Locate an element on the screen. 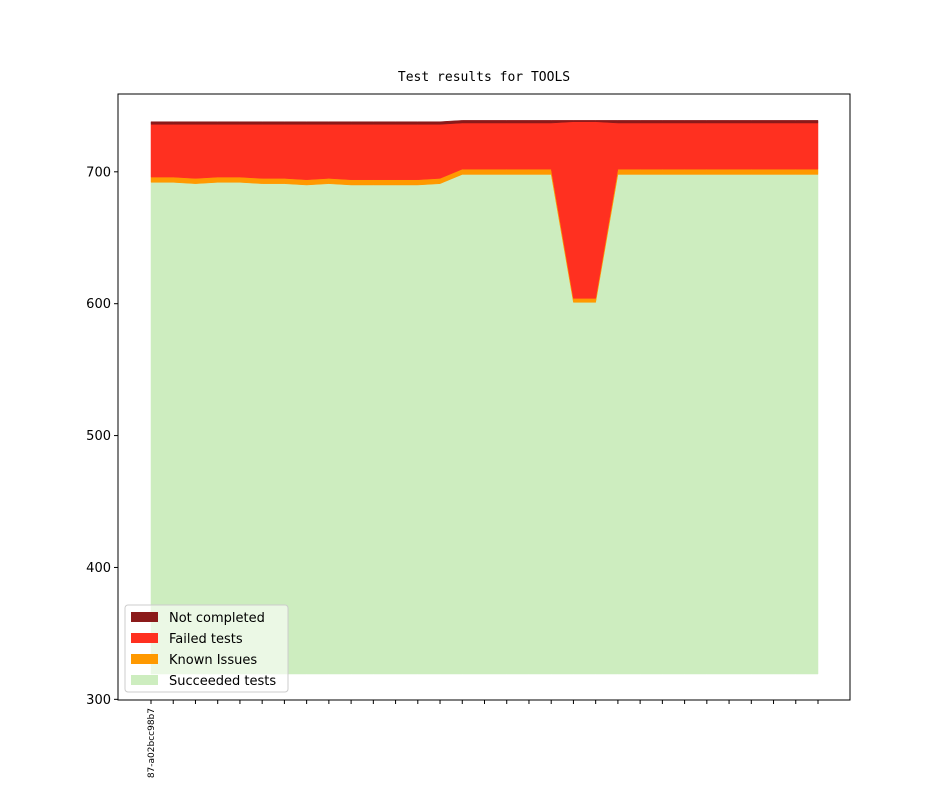 The width and height of the screenshot is (944, 787). legend-label: Succeeded tests is located at coordinates (222, 681).